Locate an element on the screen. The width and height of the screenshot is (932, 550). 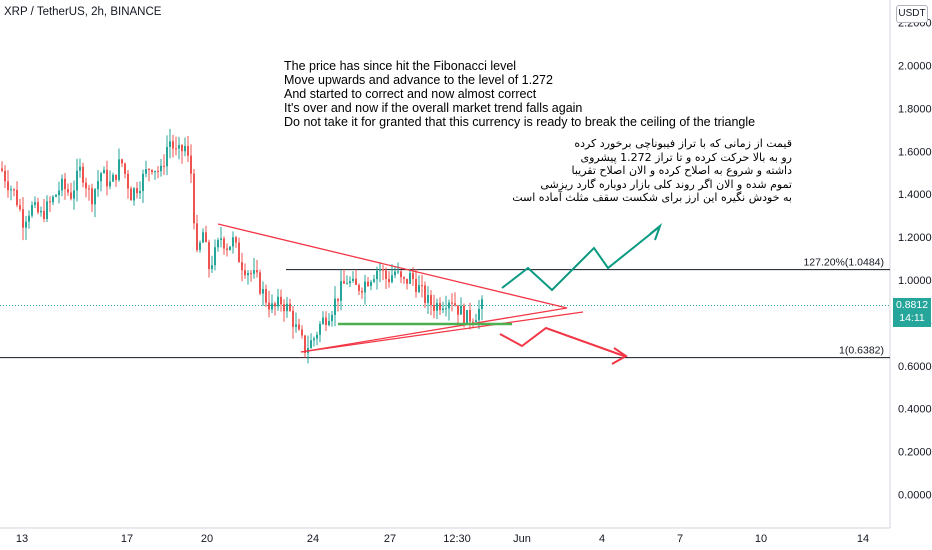
x-tick-label: 4 is located at coordinates (602, 539).